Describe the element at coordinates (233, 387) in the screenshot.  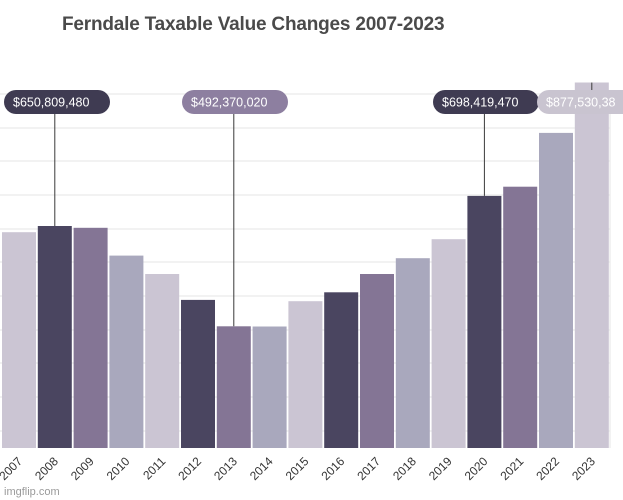
I see `bar-2013` at that location.